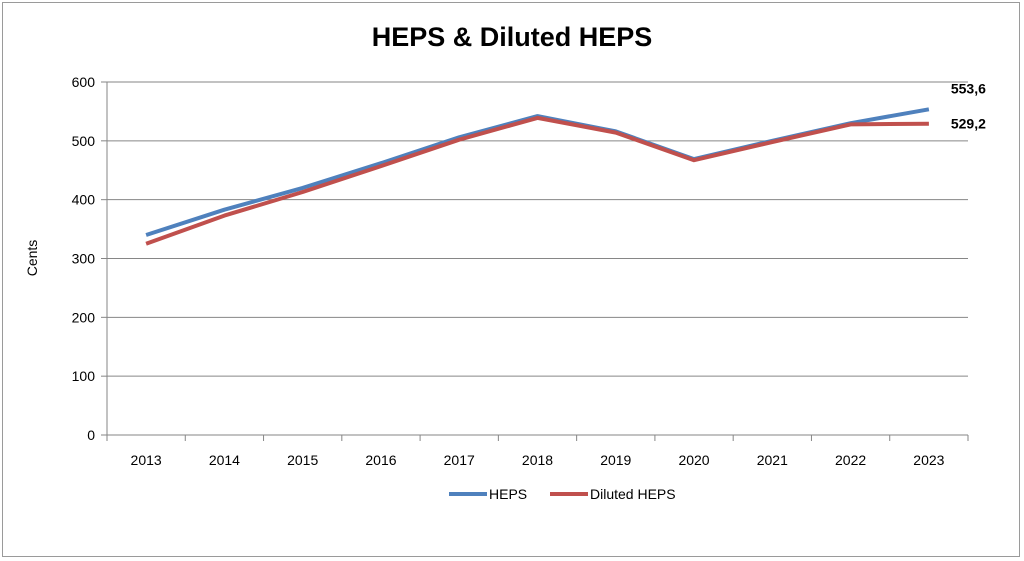 The width and height of the screenshot is (1024, 561). Describe the element at coordinates (302, 460) in the screenshot. I see `x-tick-label: 2015` at that location.